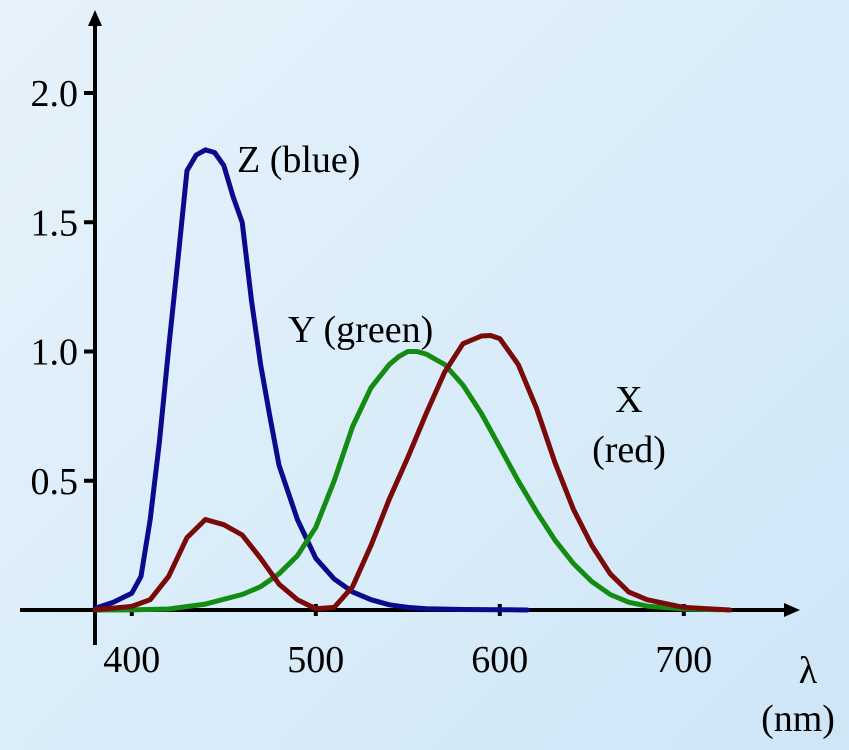  Describe the element at coordinates (55, 353) in the screenshot. I see `y-tick-label: 1.0` at that location.